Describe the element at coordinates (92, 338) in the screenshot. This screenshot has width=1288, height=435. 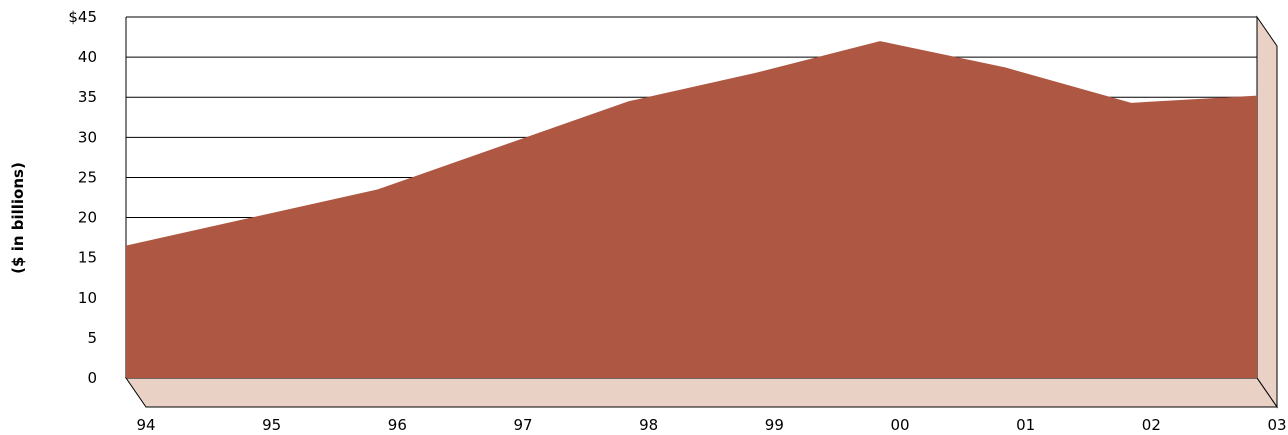
I see `y-tick-label: 5` at that location.